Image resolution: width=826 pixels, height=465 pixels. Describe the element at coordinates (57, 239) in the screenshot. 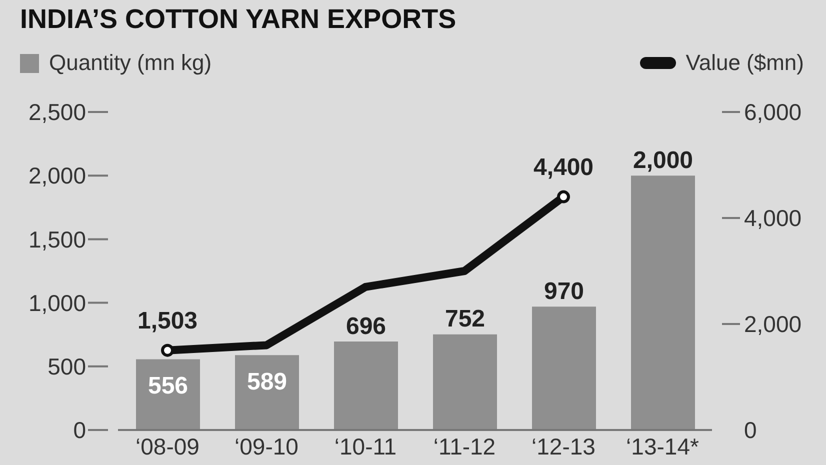

I see `y-tick-label: 1,500` at that location.